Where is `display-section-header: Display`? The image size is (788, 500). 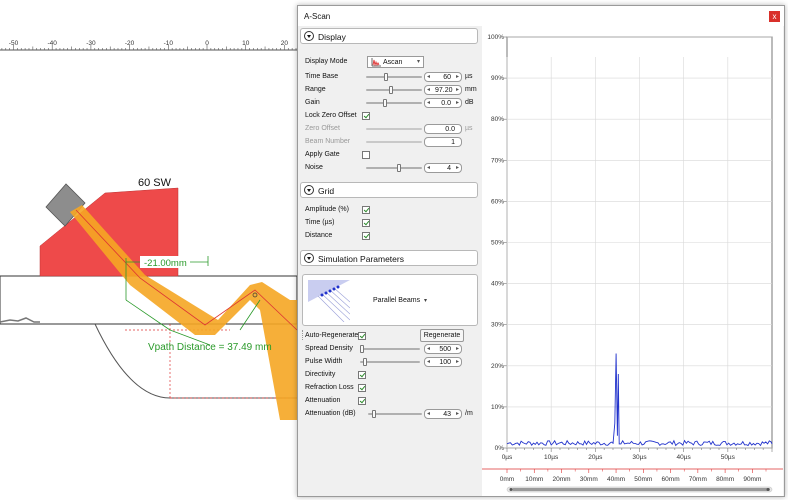
display-section-header: Display is located at coordinates (389, 36).